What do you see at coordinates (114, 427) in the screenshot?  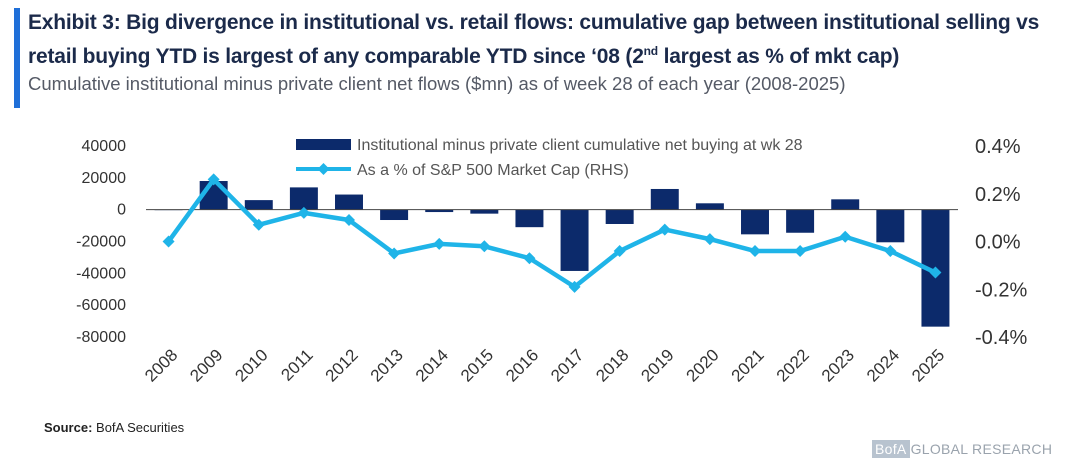 I see `source-note: Source: BofA Securities` at bounding box center [114, 427].